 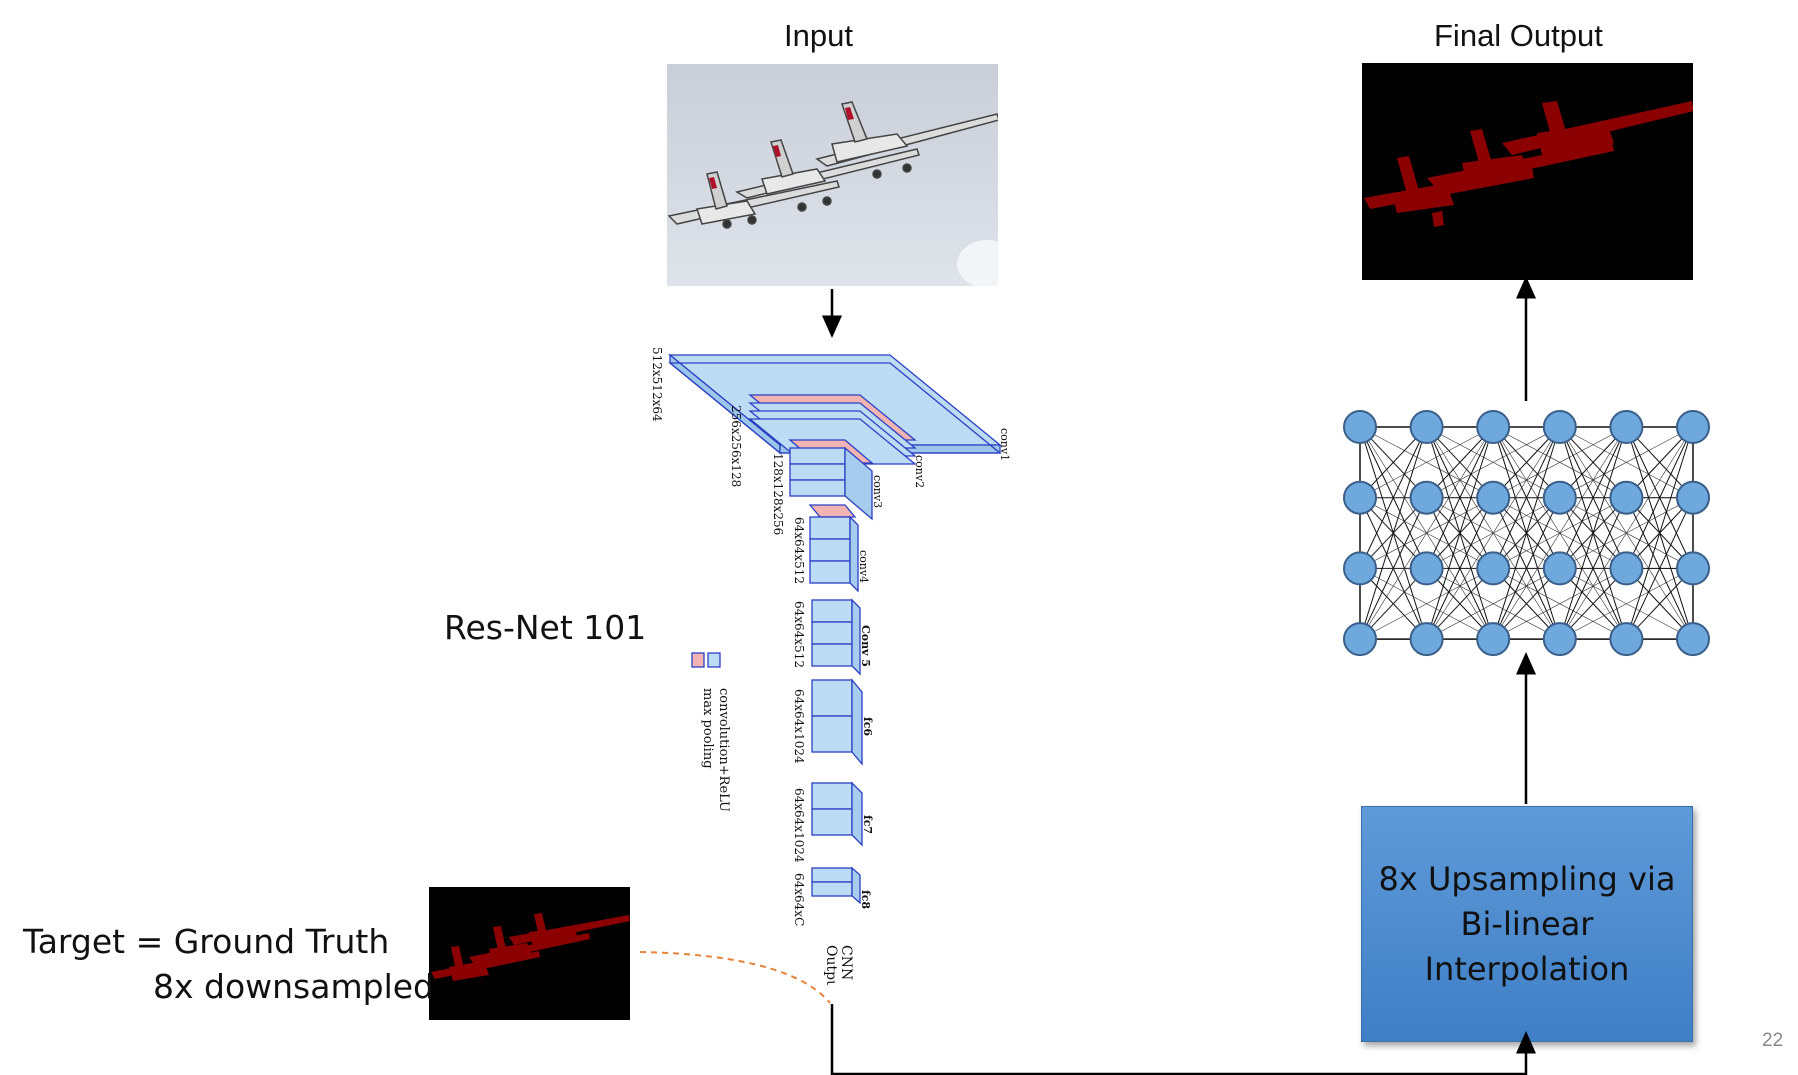 I want to click on layer-name: fc8, so click(x=865, y=899).